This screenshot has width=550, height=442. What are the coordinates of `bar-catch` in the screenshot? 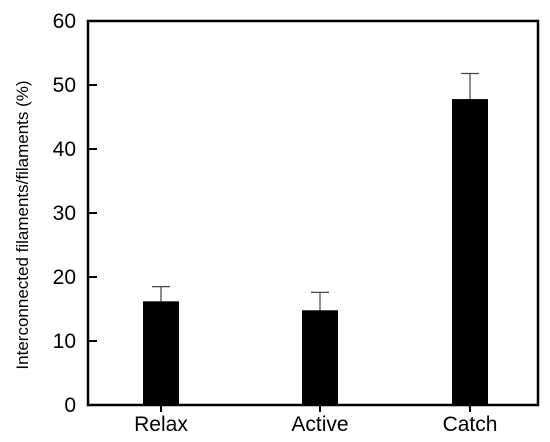 It's located at (470, 252).